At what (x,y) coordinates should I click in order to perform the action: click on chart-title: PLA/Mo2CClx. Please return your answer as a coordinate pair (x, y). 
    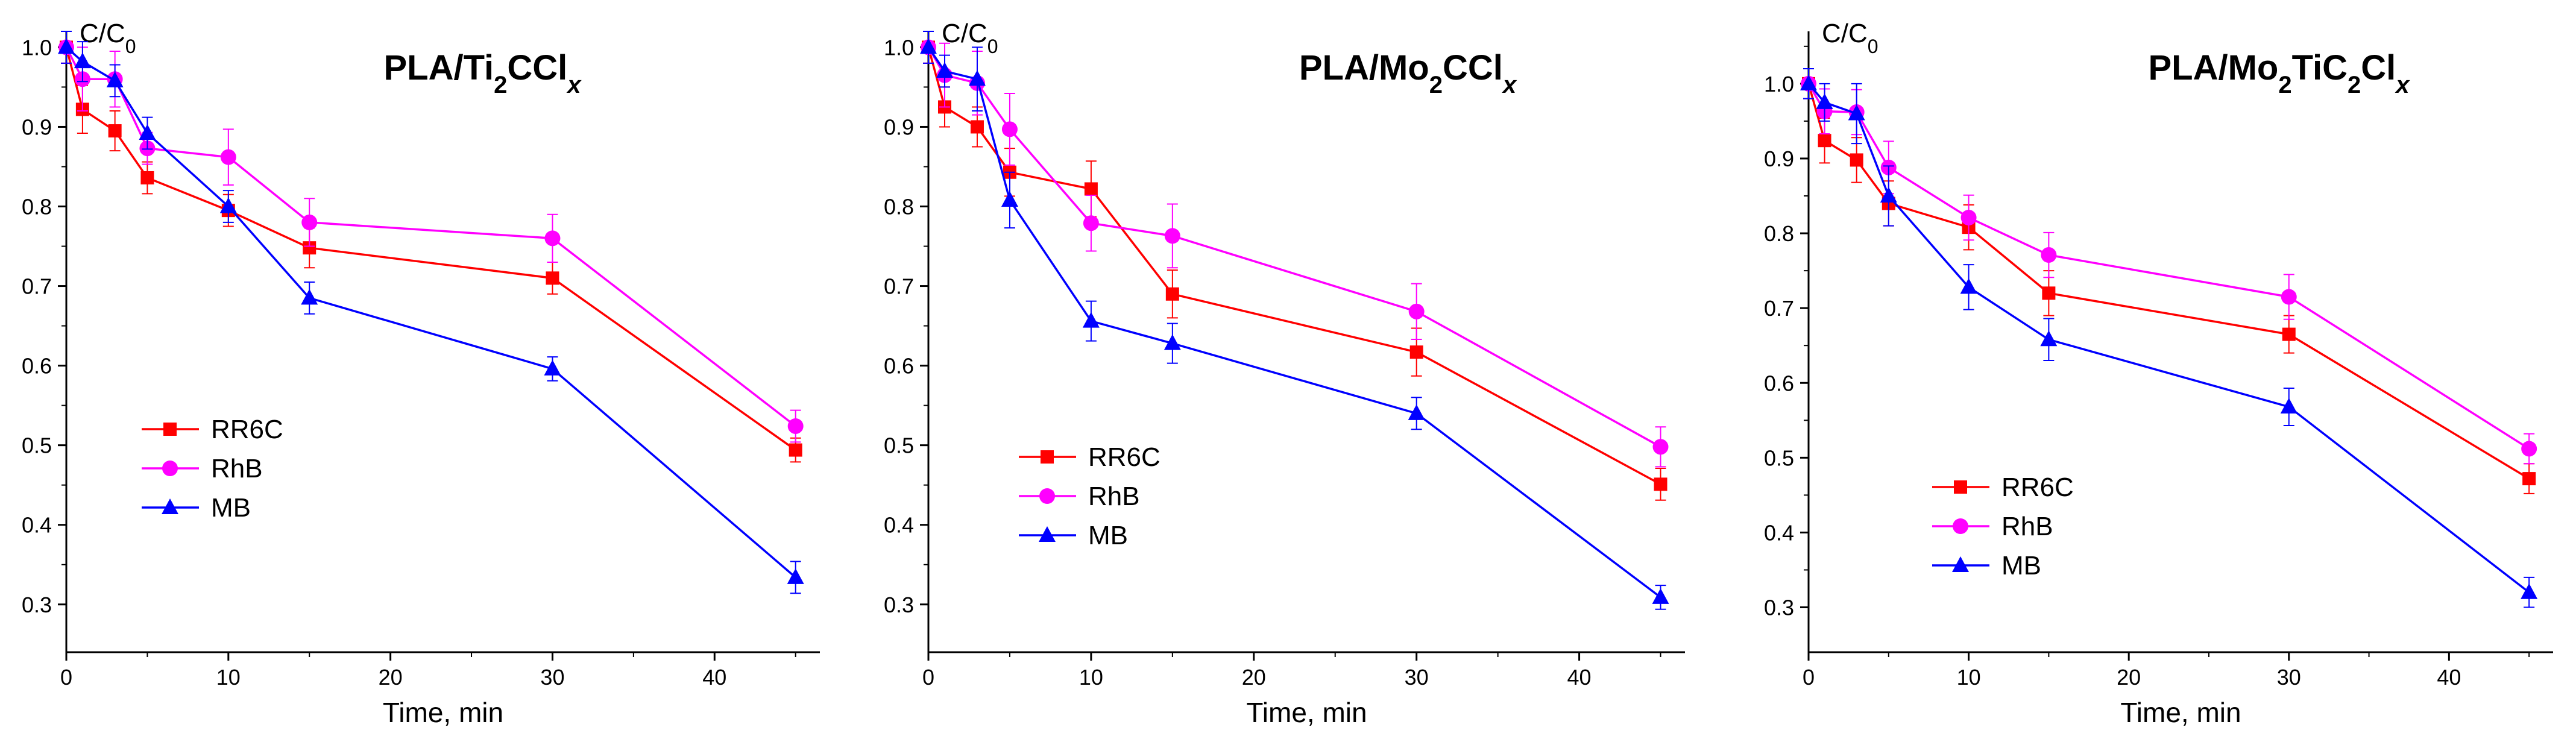
    Looking at the image, I should click on (1408, 73).